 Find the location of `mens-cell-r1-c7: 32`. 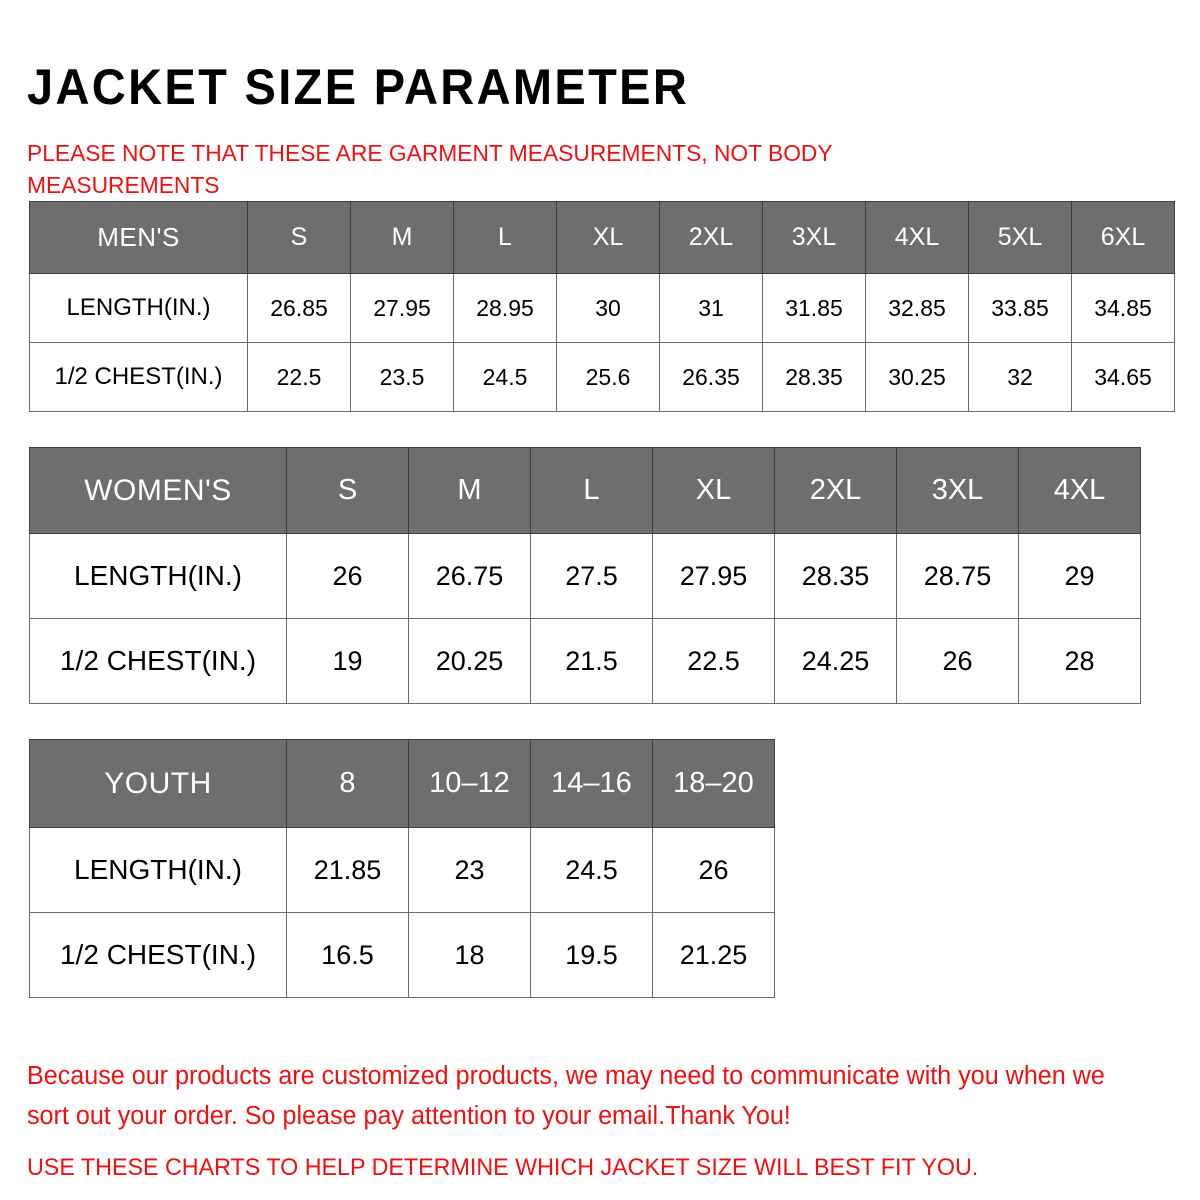

mens-cell-r1-c7: 32 is located at coordinates (1020, 377).